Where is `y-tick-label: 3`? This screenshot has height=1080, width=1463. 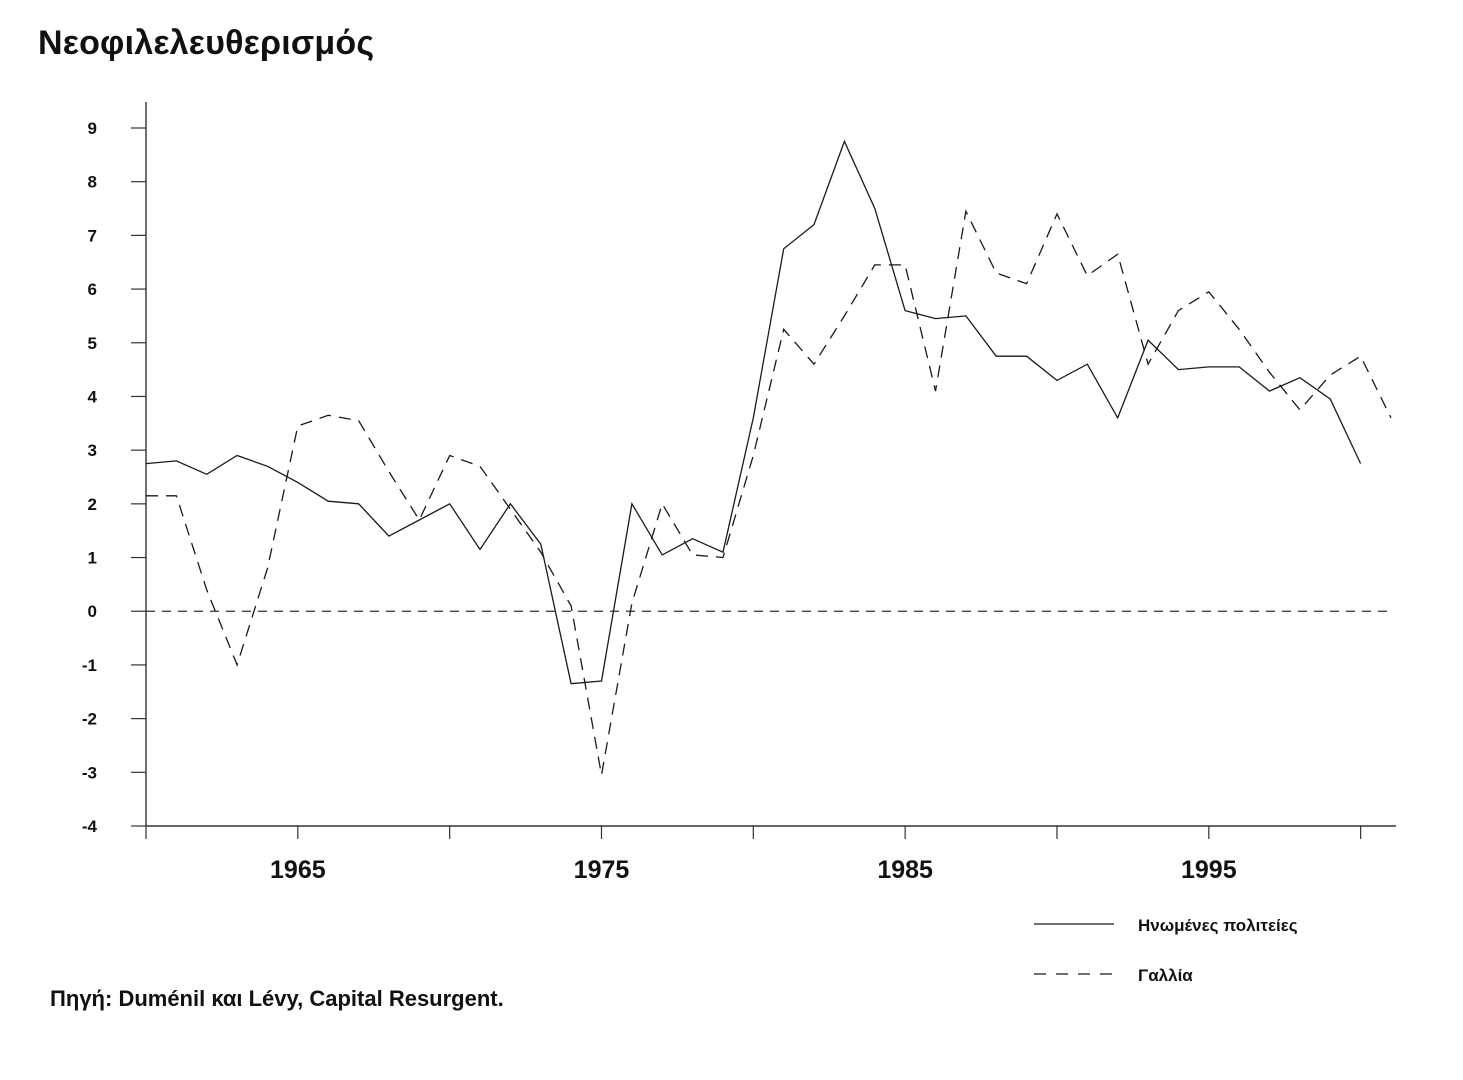 y-tick-label: 3 is located at coordinates (92, 450).